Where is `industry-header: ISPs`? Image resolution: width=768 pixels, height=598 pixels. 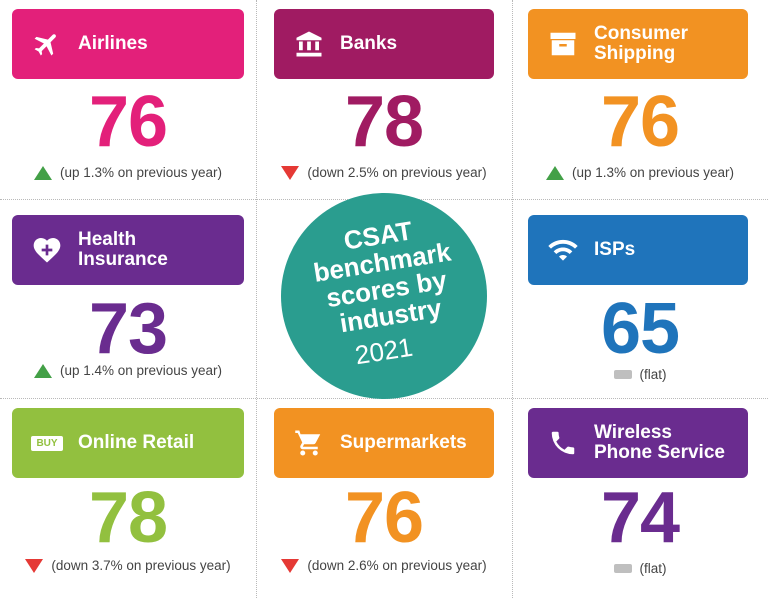 industry-header: ISPs is located at coordinates (638, 250).